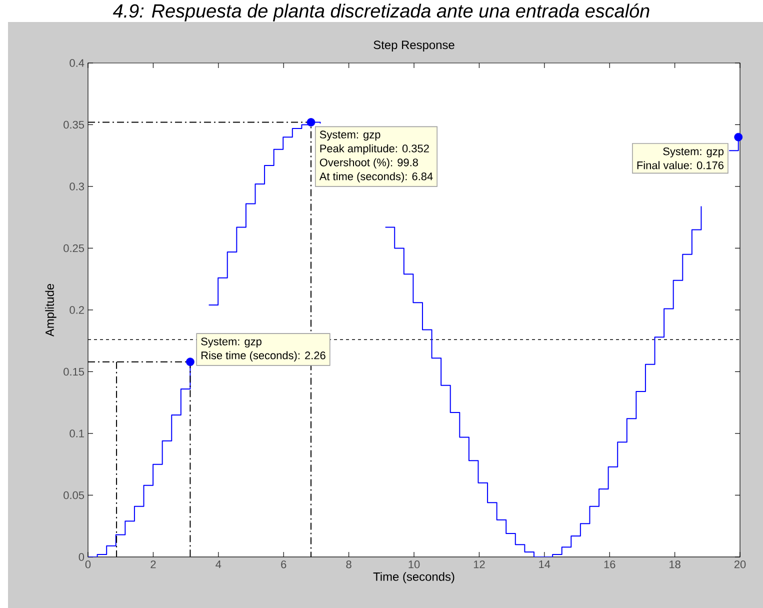 Image resolution: width=763 pixels, height=608 pixels. What do you see at coordinates (413, 578) in the screenshot?
I see `x-axis-title: Time (seconds)` at bounding box center [413, 578].